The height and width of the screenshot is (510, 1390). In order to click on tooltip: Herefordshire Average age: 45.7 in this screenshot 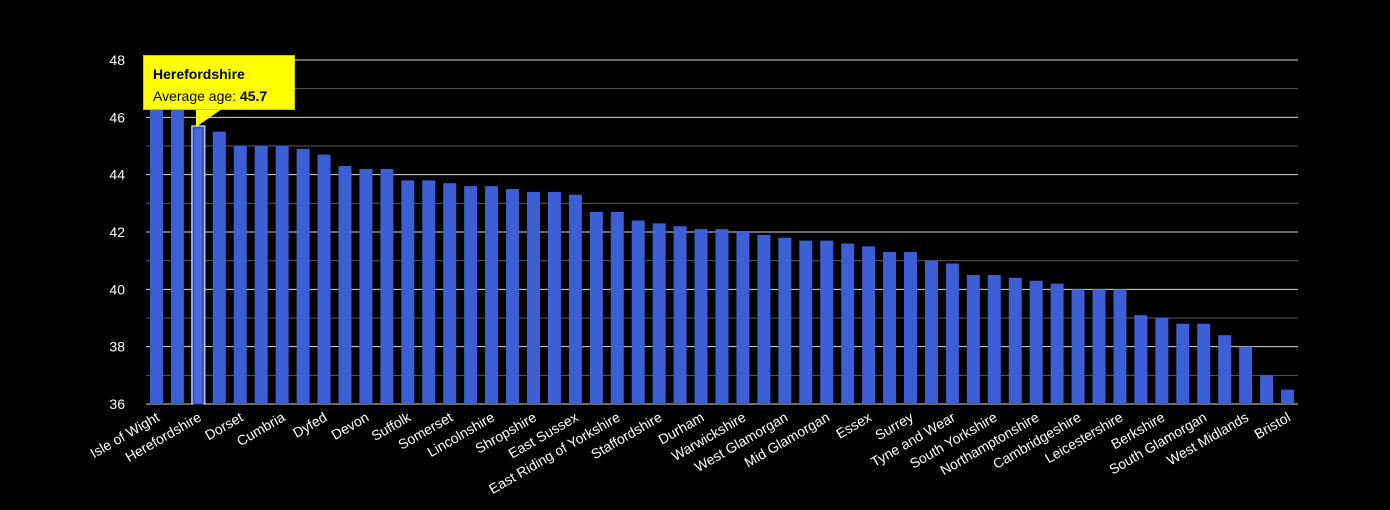, I will do `click(219, 82)`.